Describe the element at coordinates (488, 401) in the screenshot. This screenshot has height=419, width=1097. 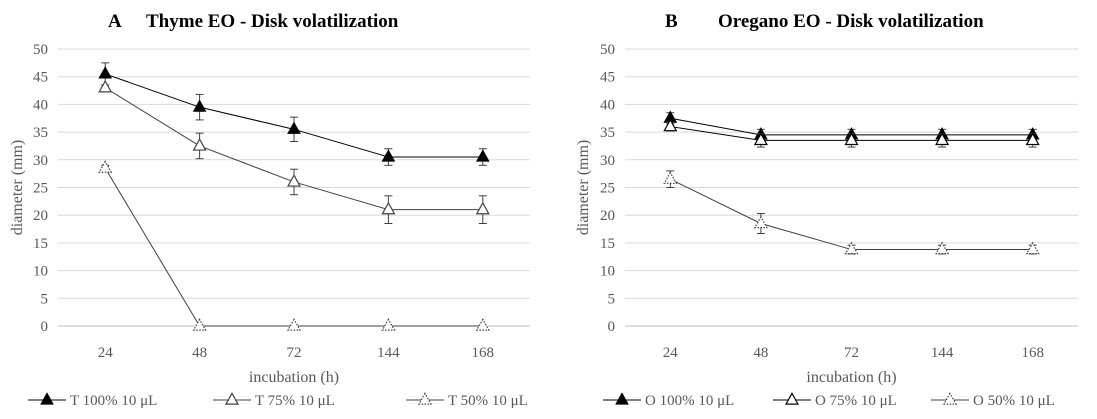
I see `legend-label: T 50% 10 μL` at that location.